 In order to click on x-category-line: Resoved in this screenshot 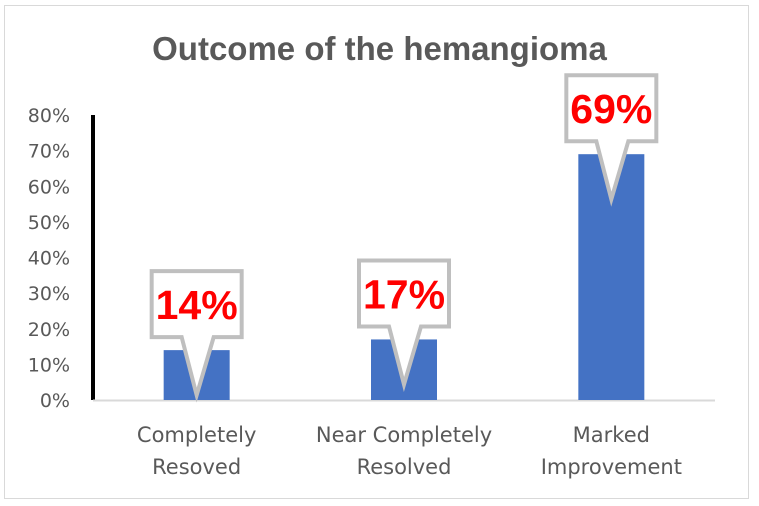, I will do `click(196, 467)`.